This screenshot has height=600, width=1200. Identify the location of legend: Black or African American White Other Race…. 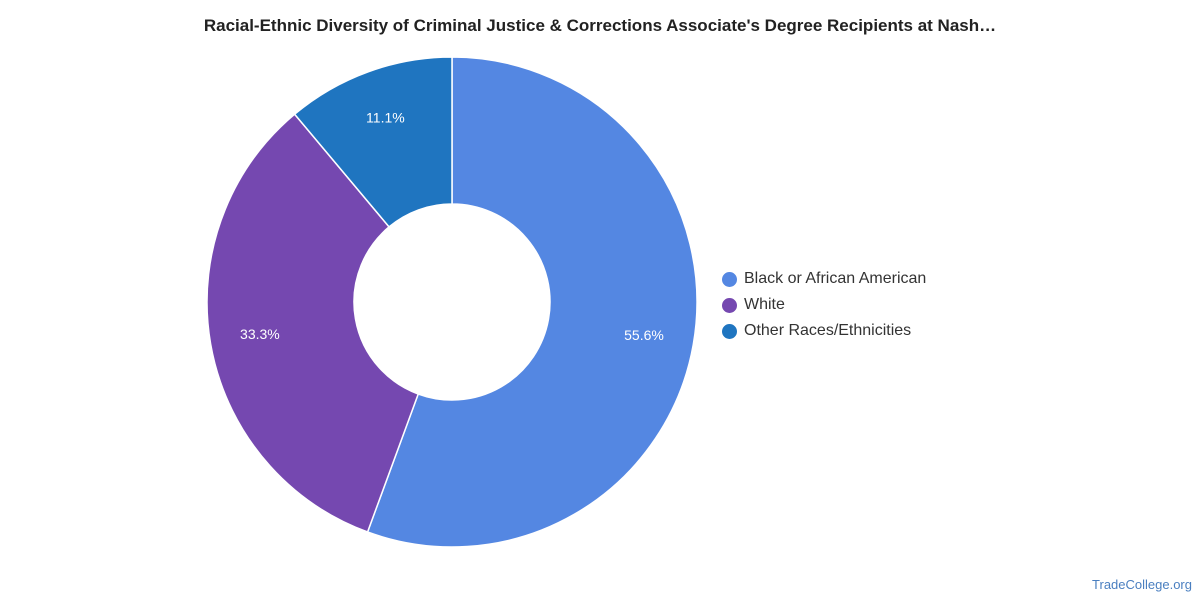
(824, 305).